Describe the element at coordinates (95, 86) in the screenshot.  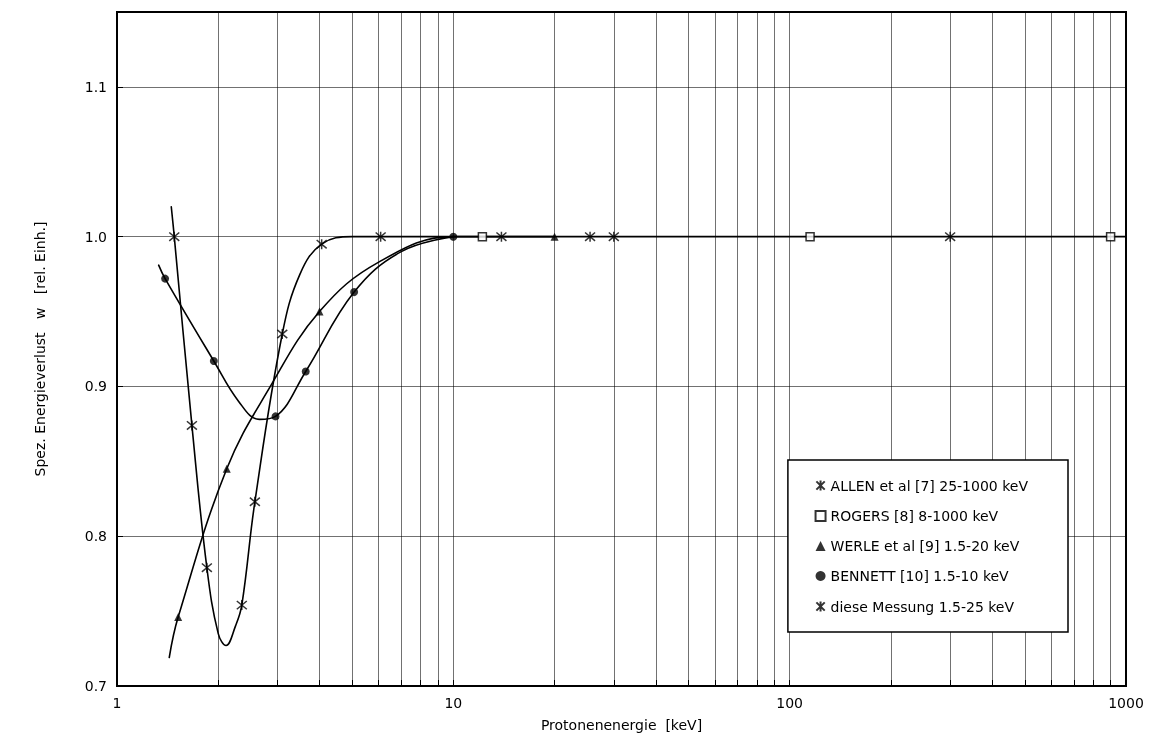
I see `y-tick-label: 1.1` at that location.